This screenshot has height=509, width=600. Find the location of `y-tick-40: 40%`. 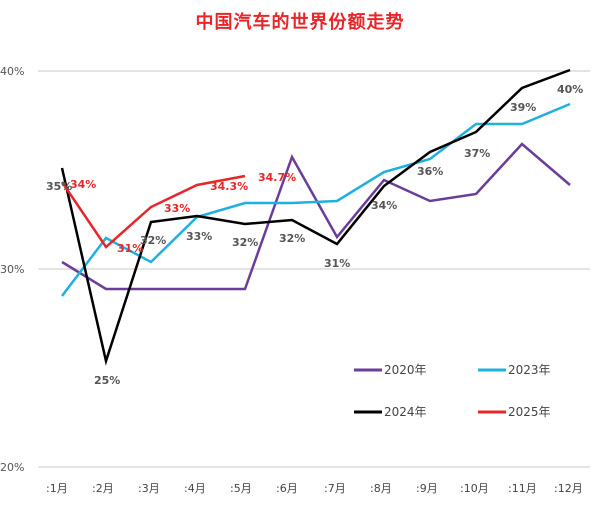

y-tick-40: 40% is located at coordinates (12, 71).